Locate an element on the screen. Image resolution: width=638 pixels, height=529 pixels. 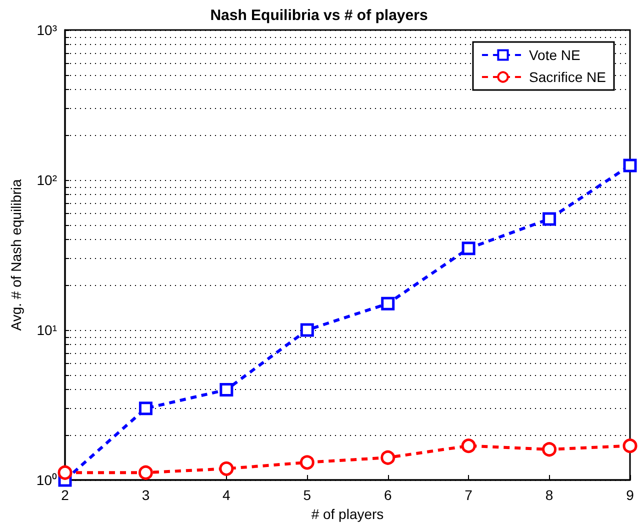
chart-title: Nash Equilibria vs # of players is located at coordinates (319, 15).